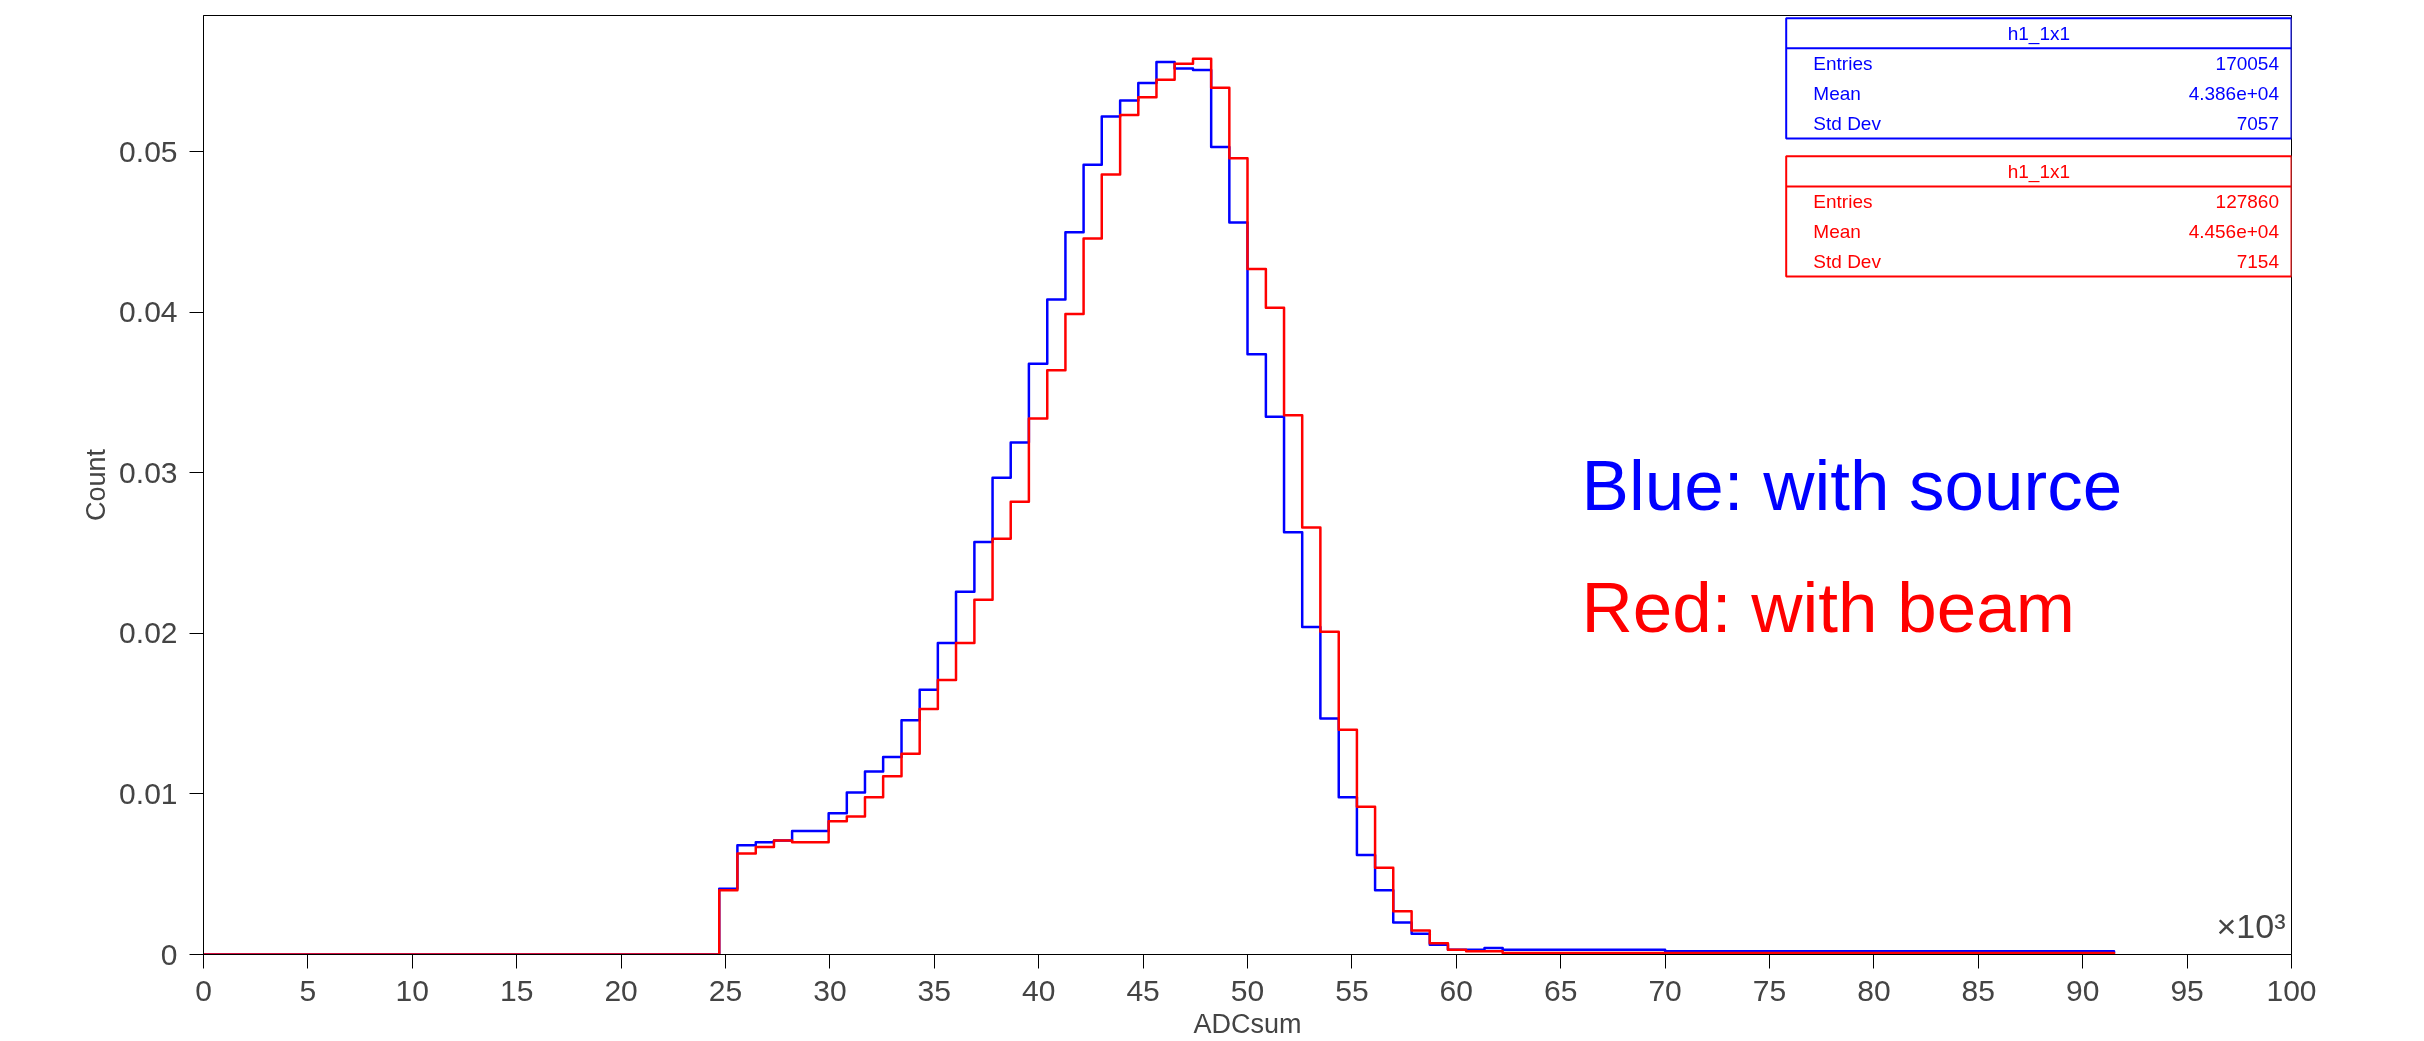 This screenshot has height=1041, width=2424. I want to click on x-tick-label: 45, so click(1143, 990).